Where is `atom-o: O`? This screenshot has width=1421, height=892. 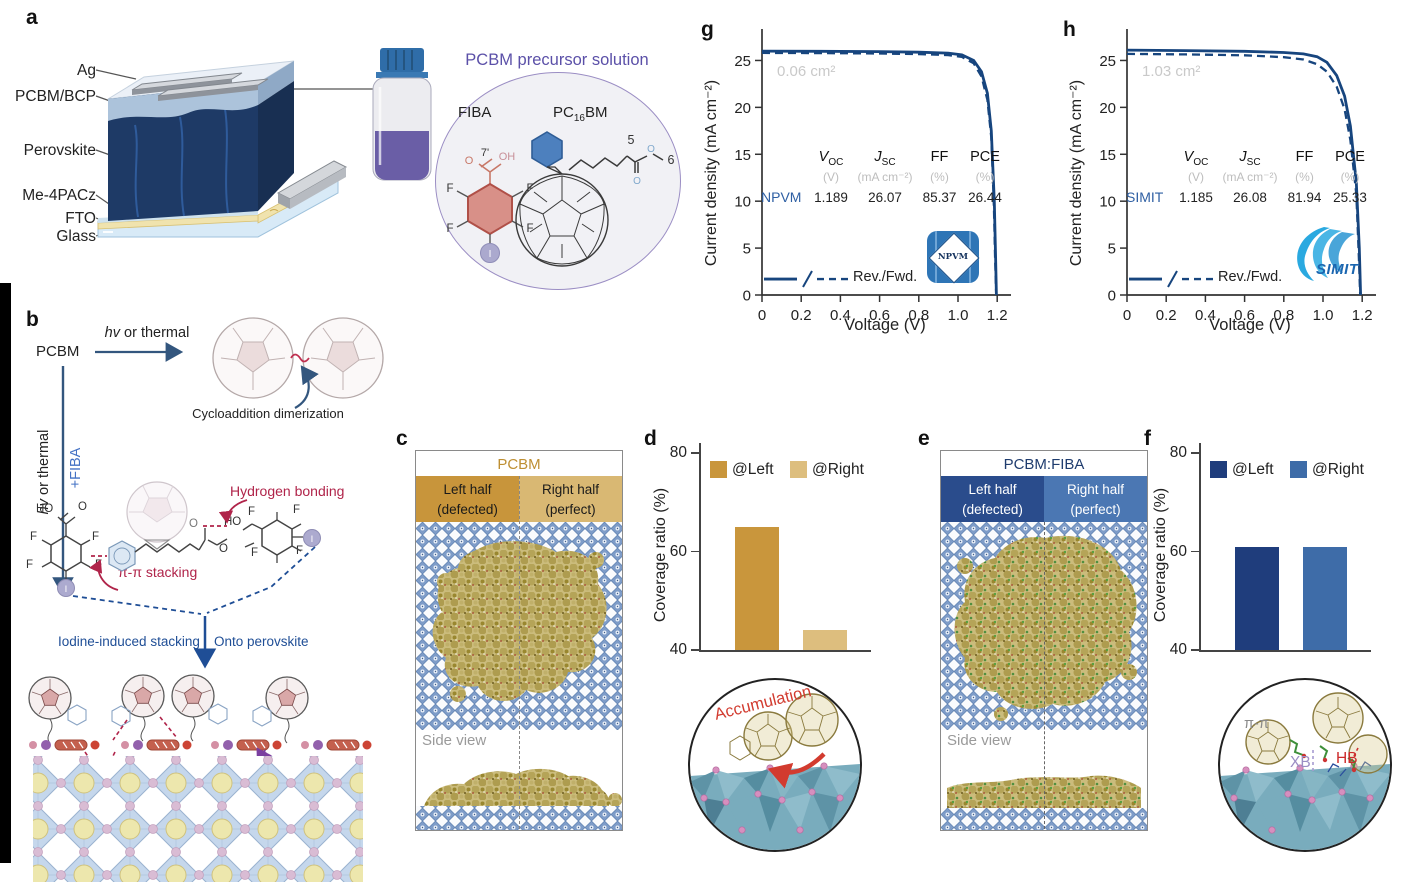 atom-o: O is located at coordinates (193, 524).